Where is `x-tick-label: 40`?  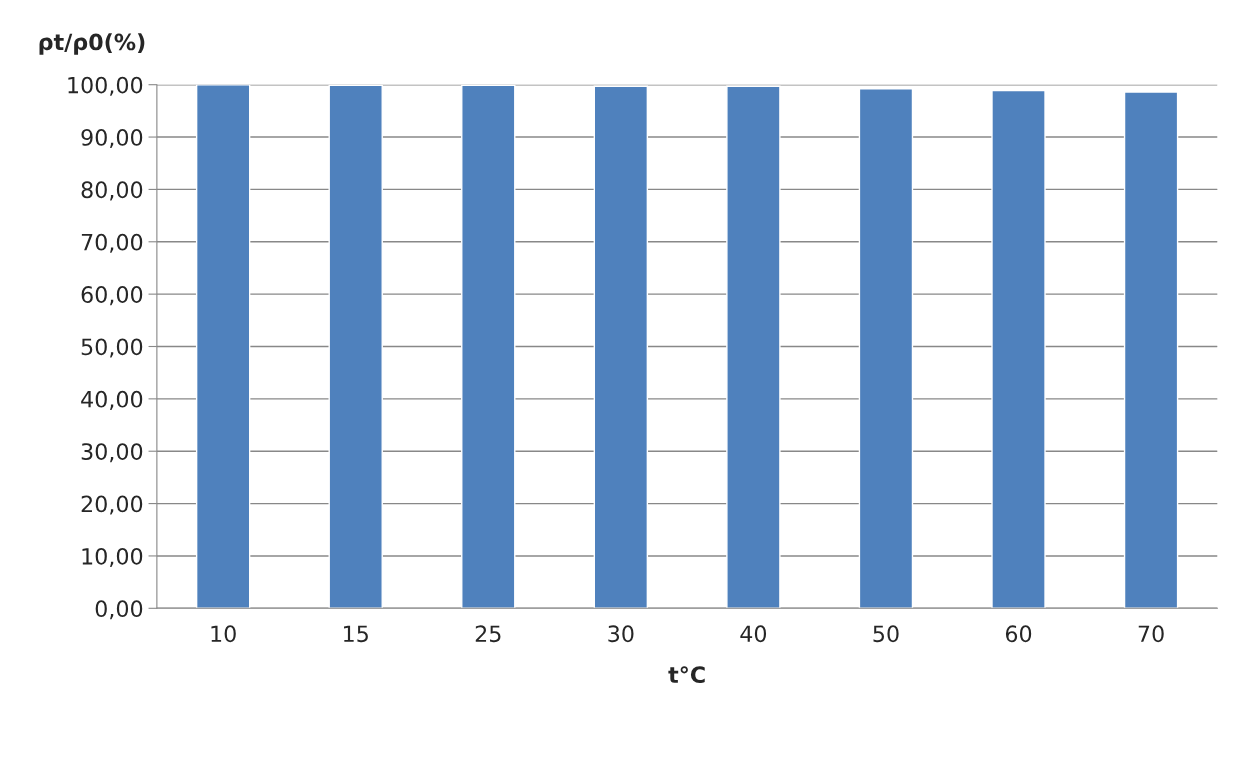 x-tick-label: 40 is located at coordinates (753, 634).